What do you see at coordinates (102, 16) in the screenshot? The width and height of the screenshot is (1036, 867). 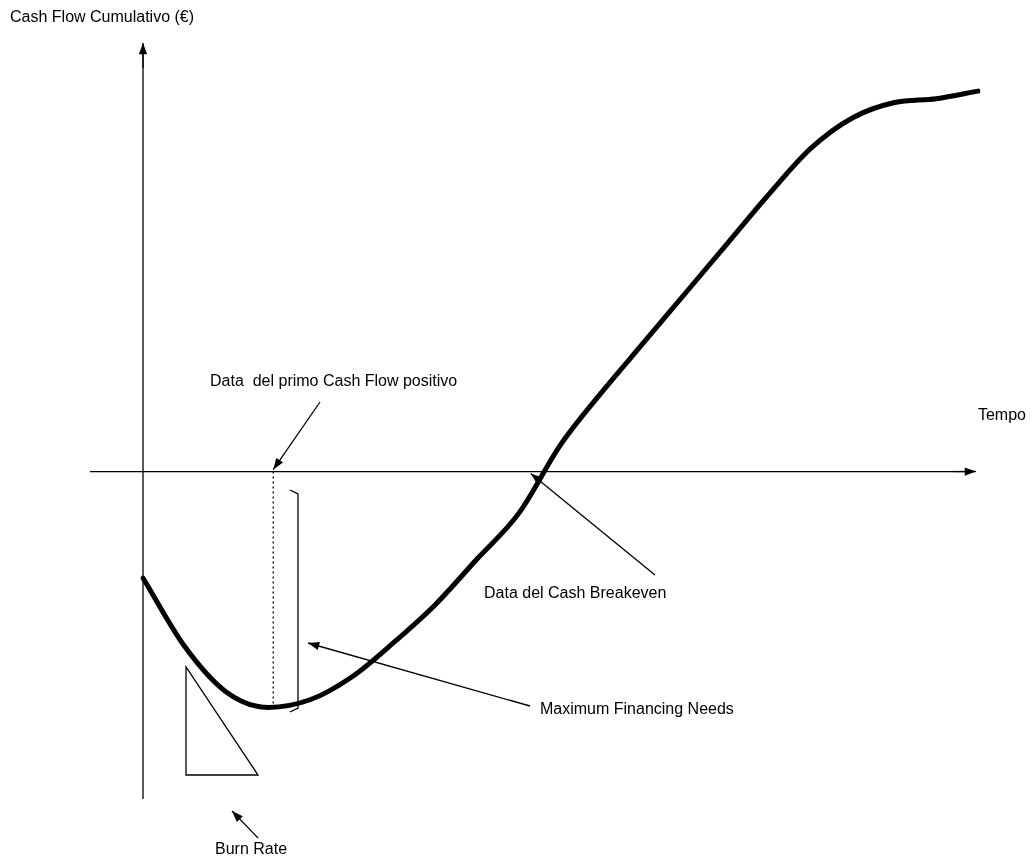 I see `y-axis-title: Cash Flow Cumulativo (€)` at bounding box center [102, 16].